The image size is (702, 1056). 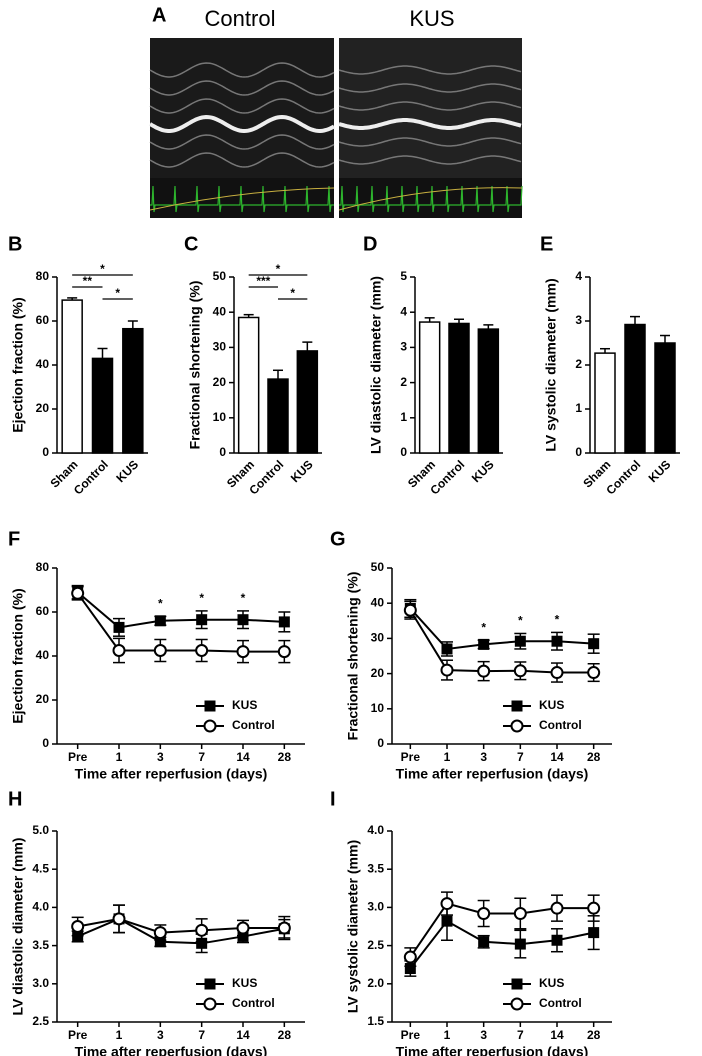 I want to click on y-tick-label: 60, so click(x=43, y=320).